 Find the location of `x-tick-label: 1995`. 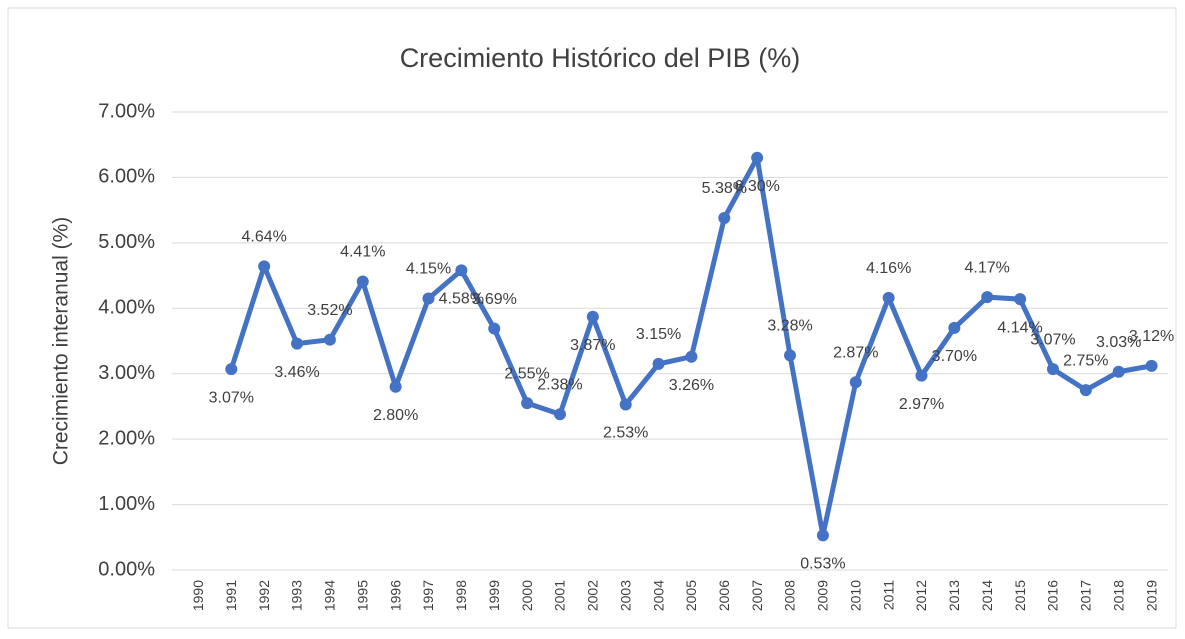

x-tick-label: 1995 is located at coordinates (362, 595).